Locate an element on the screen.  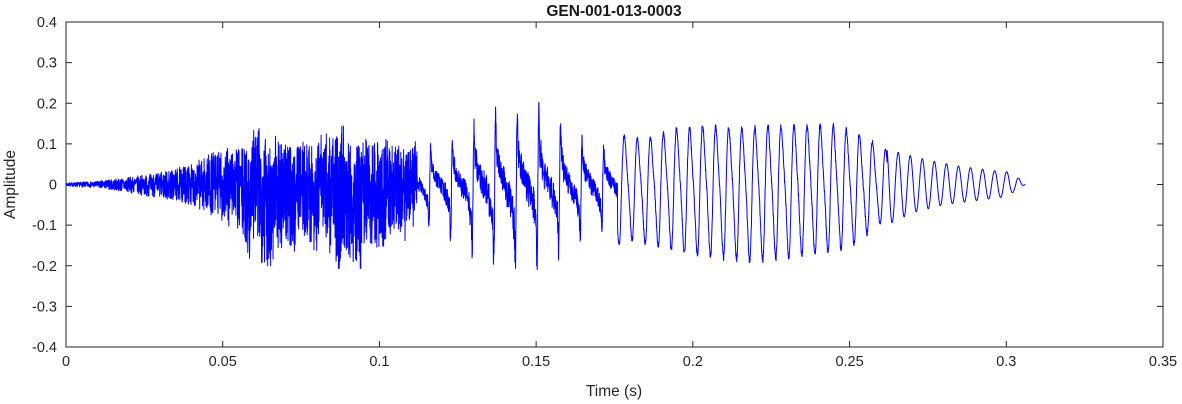
chart-title: GEN-001-013-0003 is located at coordinates (614, 11).